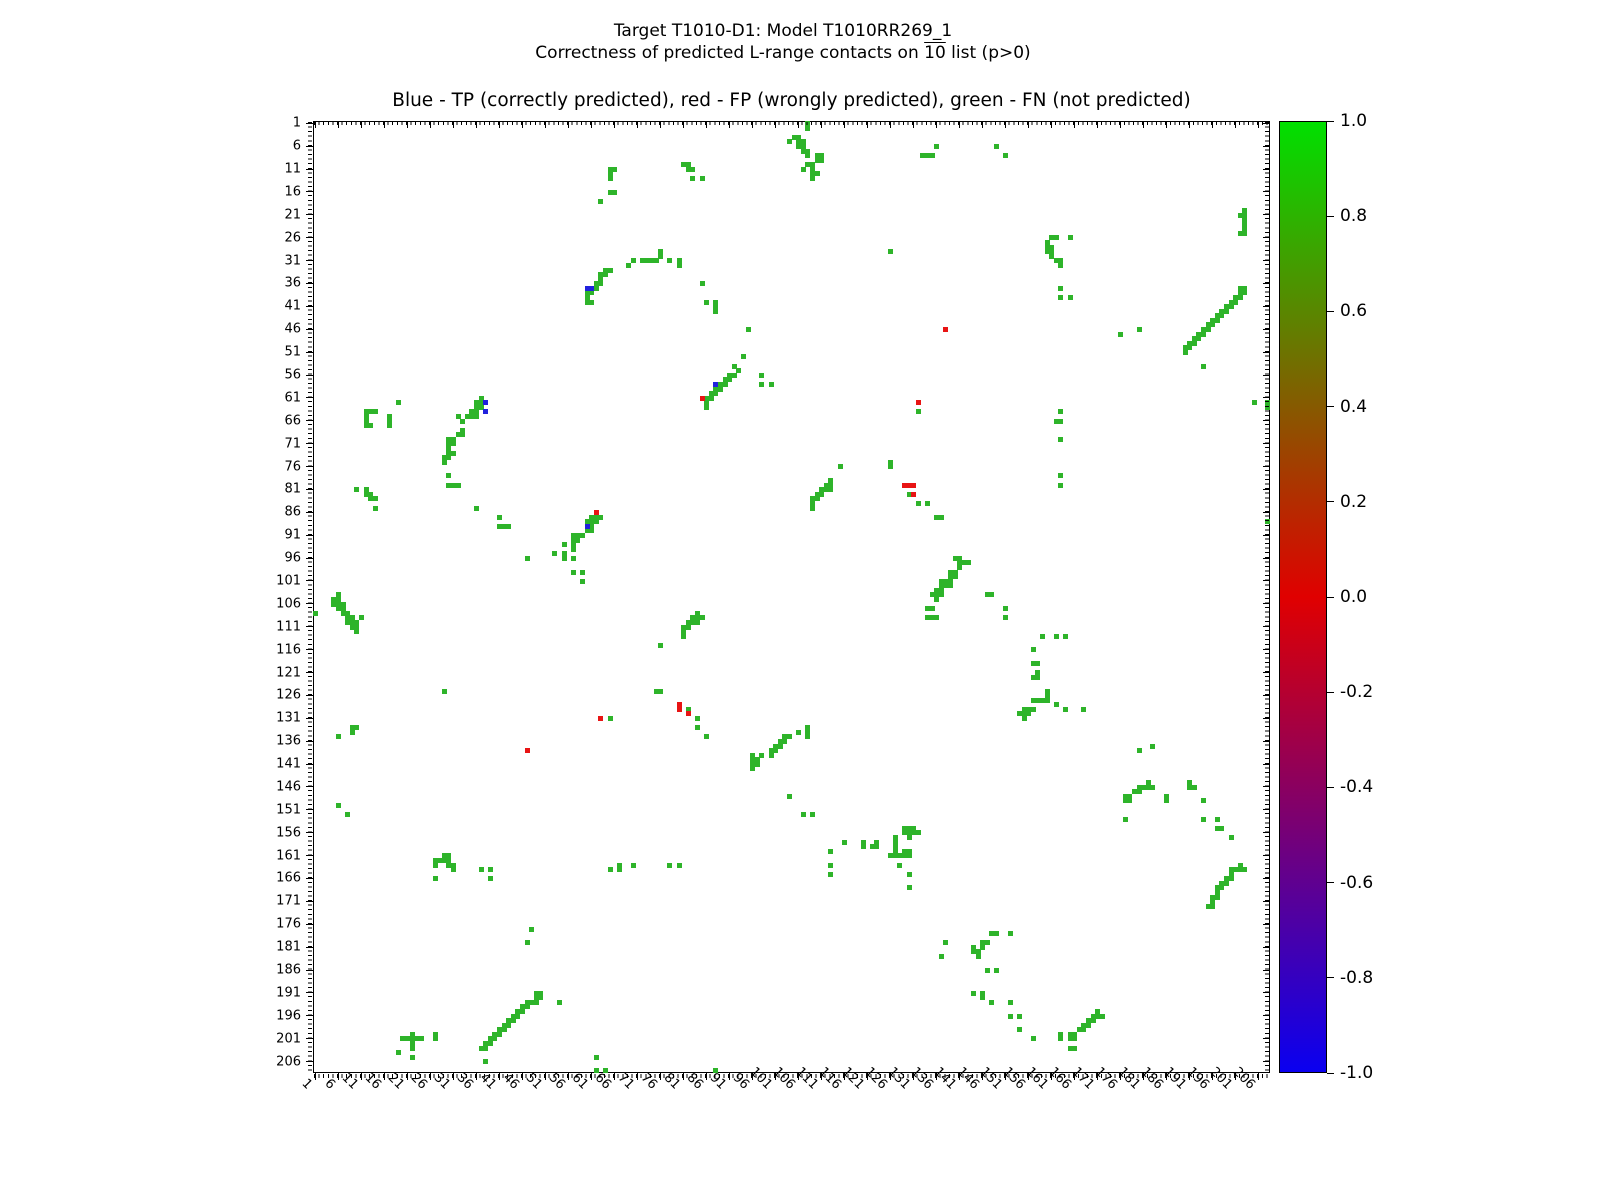 The image size is (1600, 1200). I want to click on y-tick-label: 166, so click(288, 878).